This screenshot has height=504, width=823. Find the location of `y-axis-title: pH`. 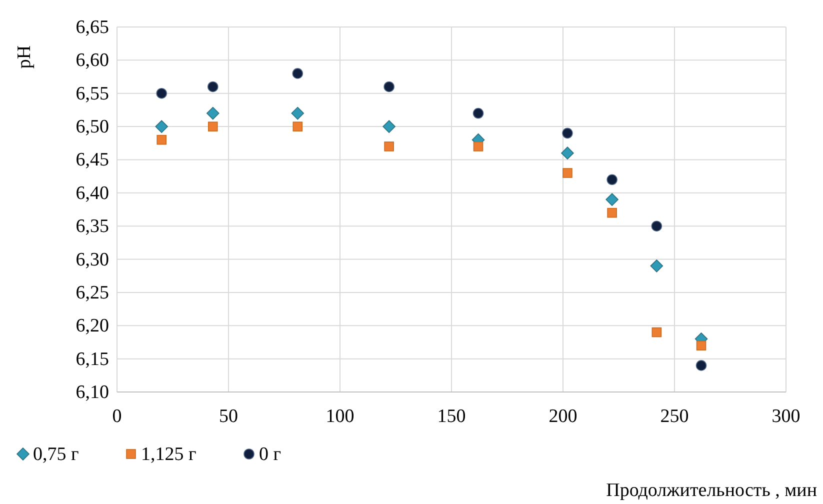

y-axis-title: pH is located at coordinates (24, 57).